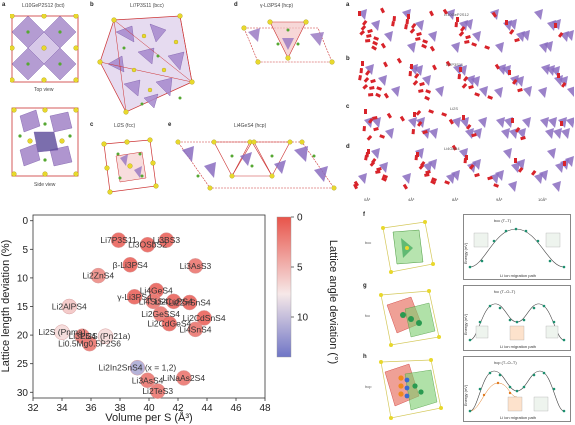 The width and height of the screenshot is (575, 425). I want to click on point-label-18: Li2S (Pn21a), so click(106, 336).